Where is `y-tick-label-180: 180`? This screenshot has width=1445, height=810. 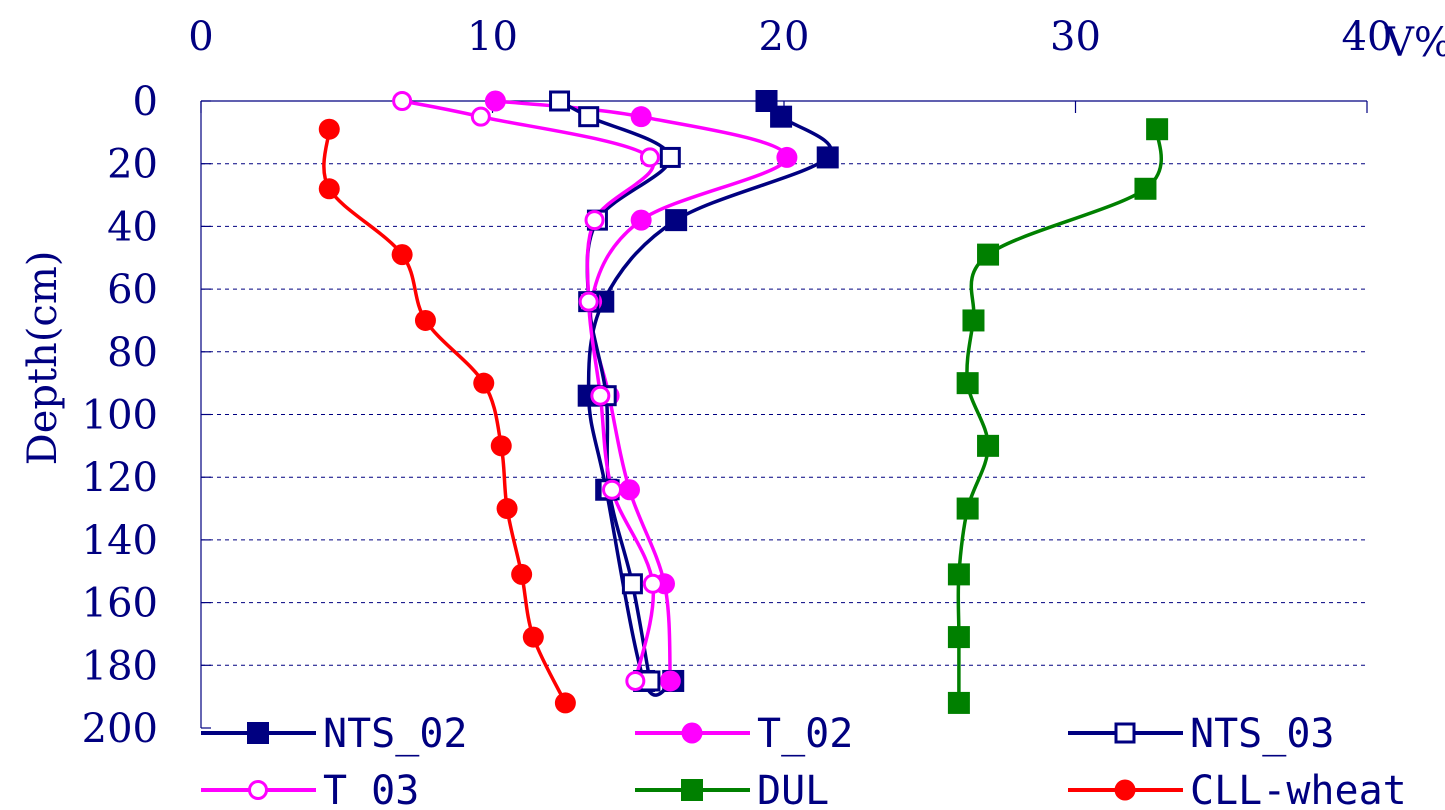
y-tick-label-180: 180 is located at coordinates (120, 666).